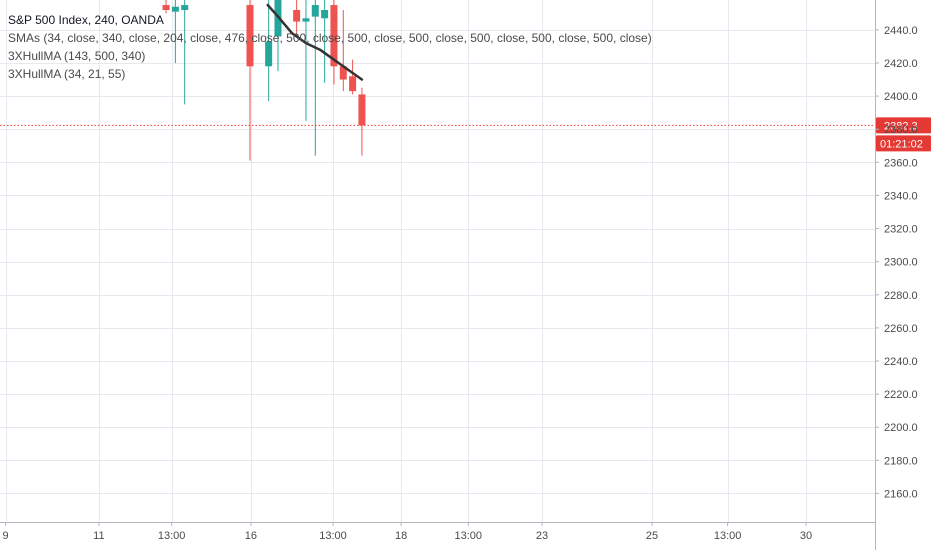  I want to click on price-tick-label: 2180.0, so click(901, 461).